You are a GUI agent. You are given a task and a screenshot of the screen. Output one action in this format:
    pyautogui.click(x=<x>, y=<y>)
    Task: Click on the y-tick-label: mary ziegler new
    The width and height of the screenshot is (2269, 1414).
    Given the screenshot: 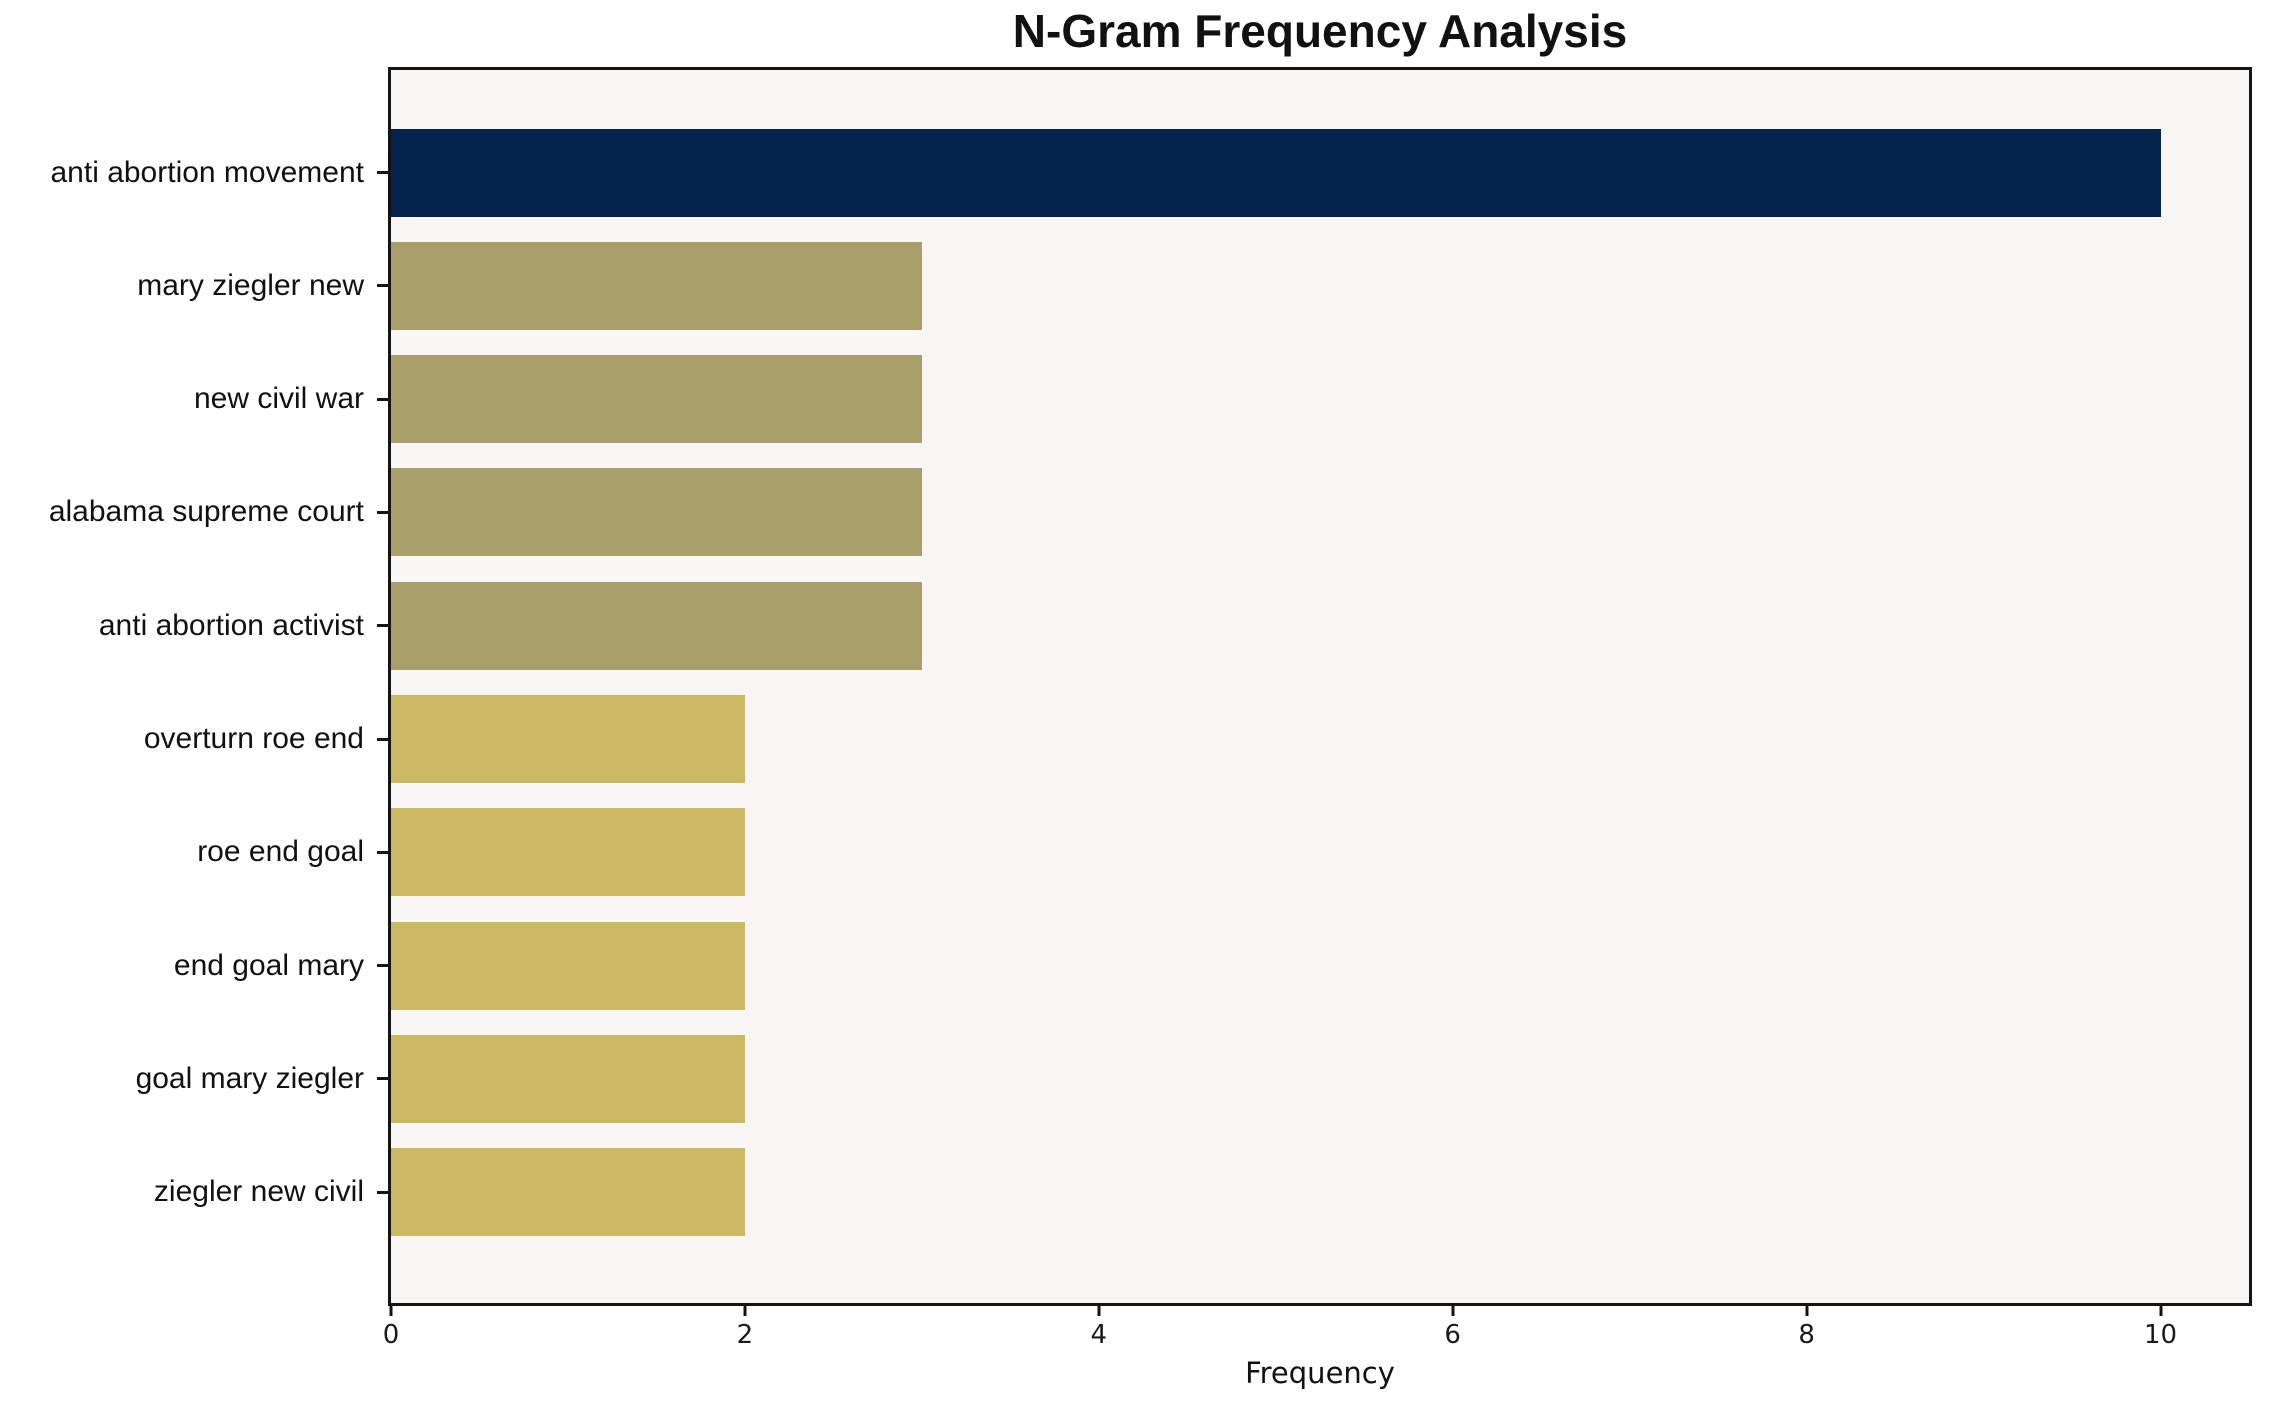 What is the action you would take?
    pyautogui.click(x=250, y=285)
    